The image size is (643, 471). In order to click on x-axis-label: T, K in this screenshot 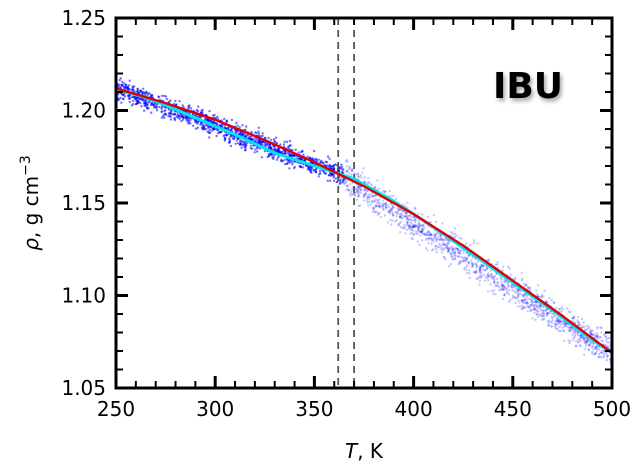, I will do `click(364, 451)`.